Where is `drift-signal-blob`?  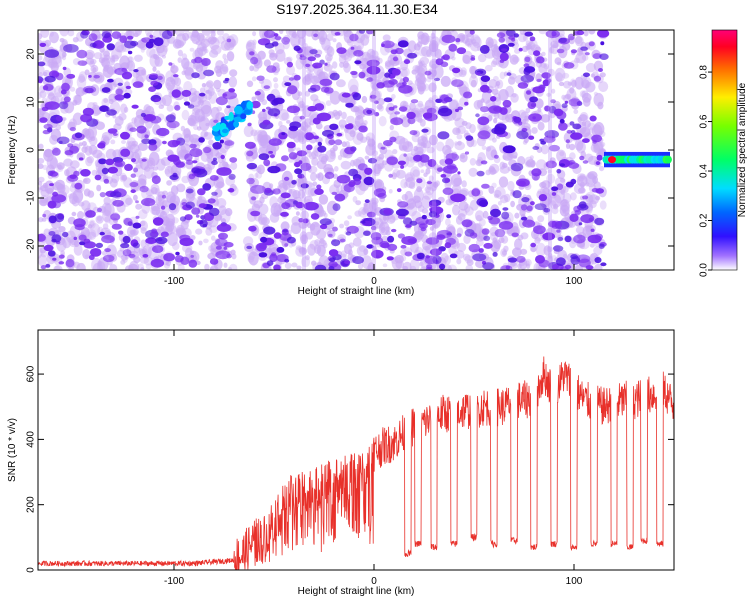 drift-signal-blob is located at coordinates (243, 105).